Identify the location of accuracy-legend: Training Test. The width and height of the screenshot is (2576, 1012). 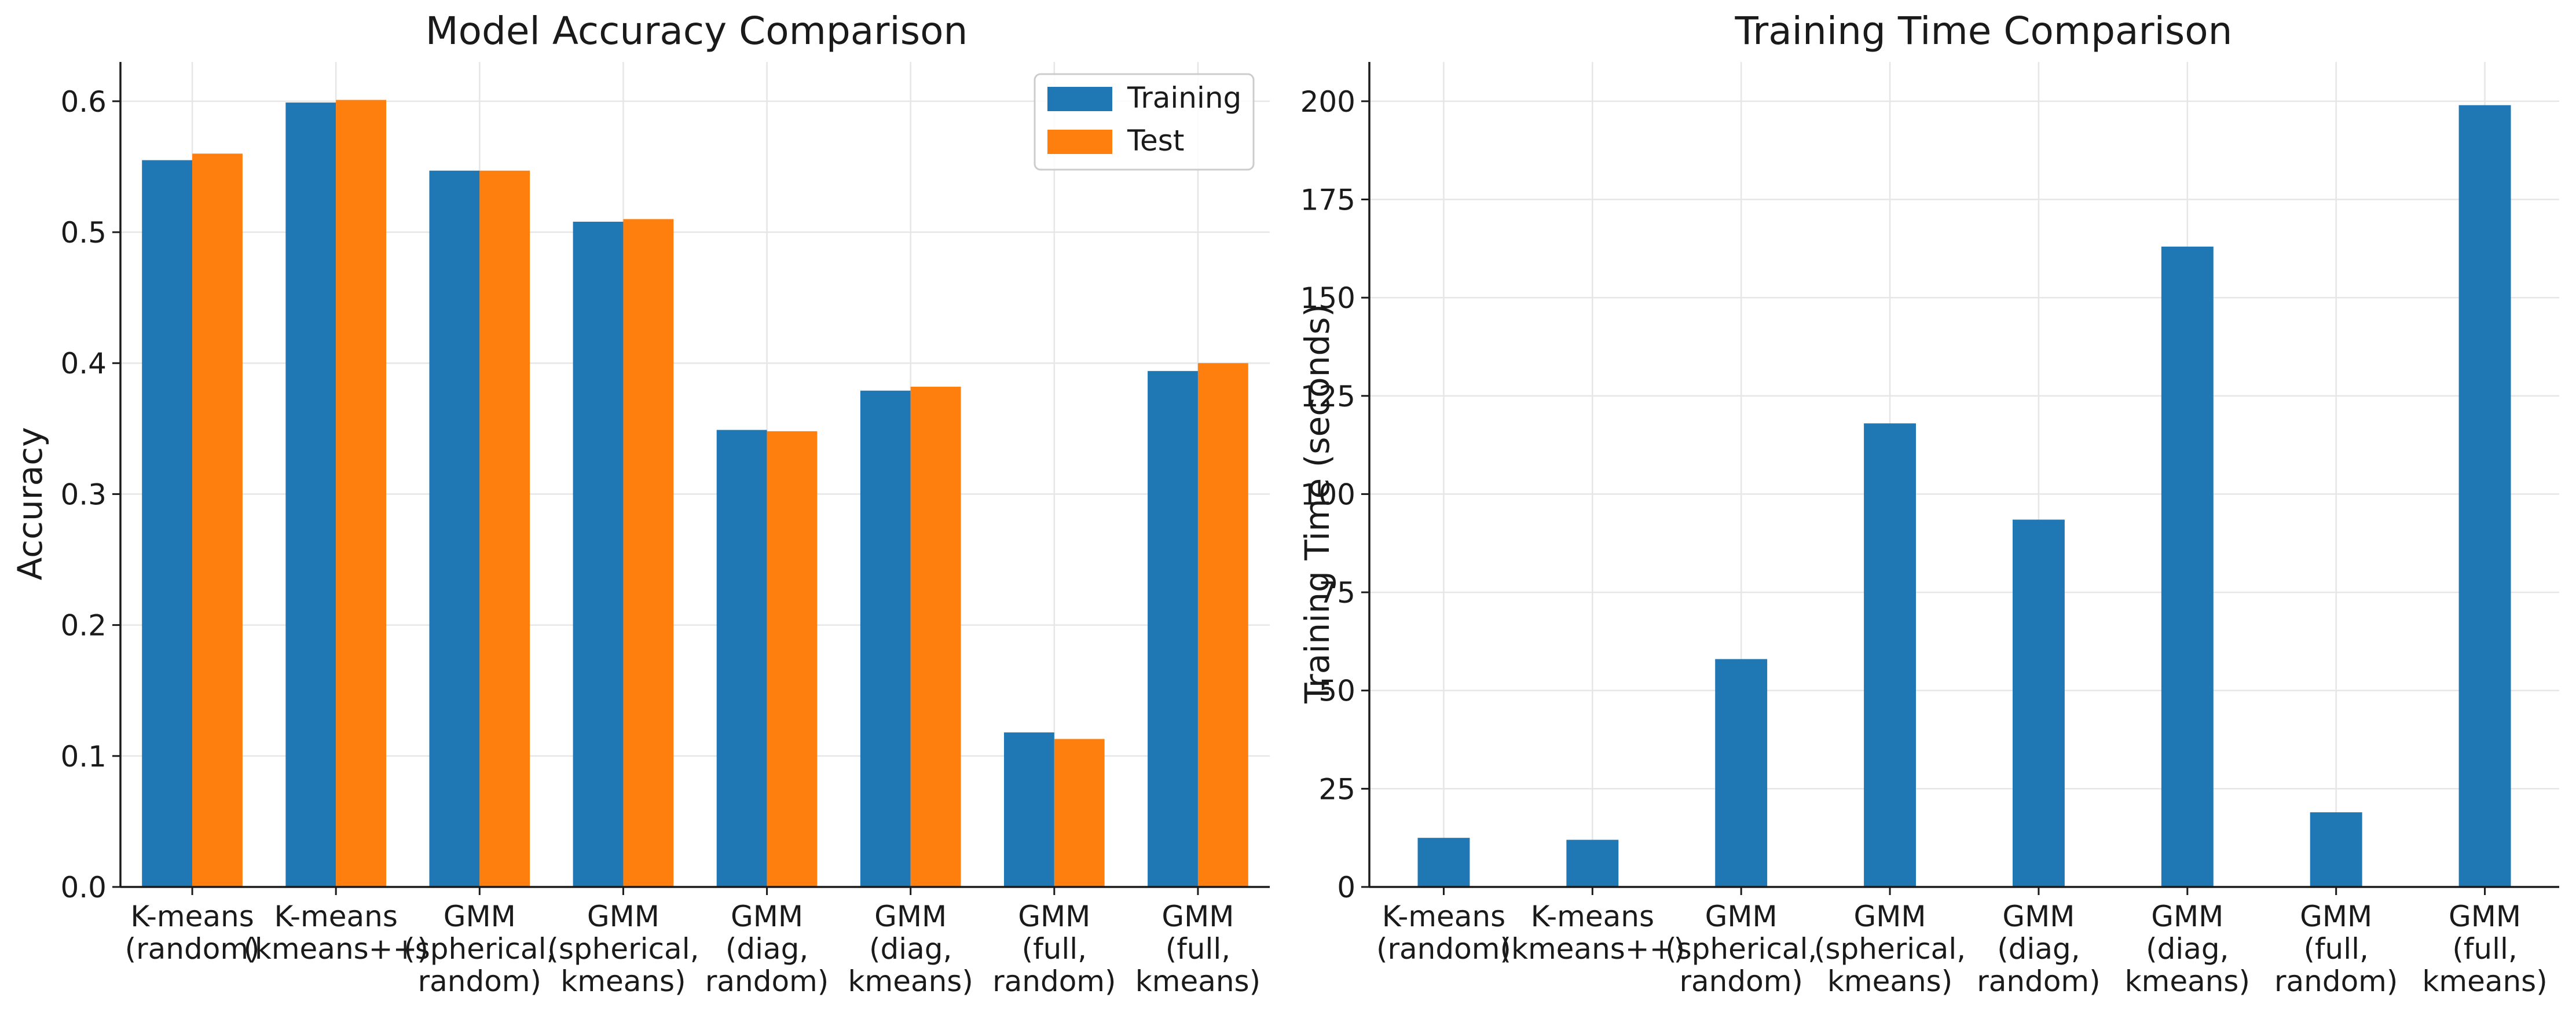
(1144, 122).